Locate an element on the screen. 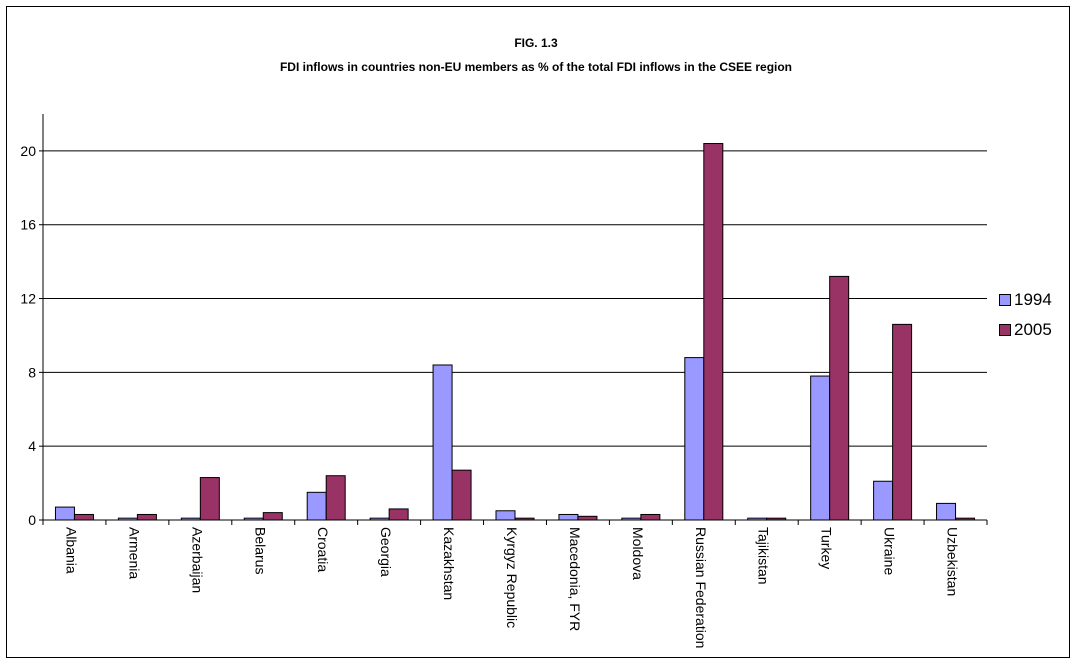 Image resolution: width=1072 pixels, height=664 pixels. y-tick-label: 4 is located at coordinates (32, 446).